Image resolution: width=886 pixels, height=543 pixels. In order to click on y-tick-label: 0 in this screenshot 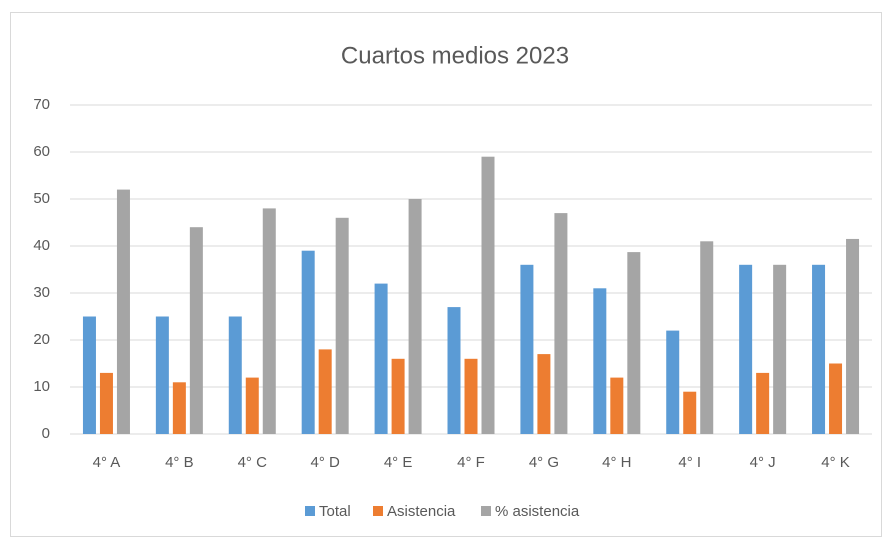, I will do `click(46, 433)`.